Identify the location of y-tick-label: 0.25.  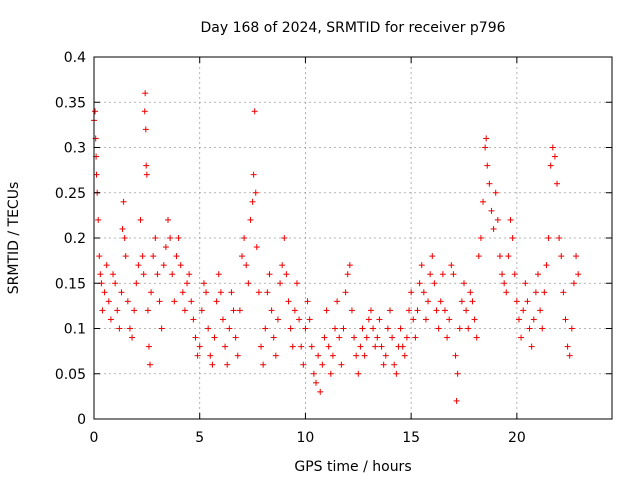
(70, 194).